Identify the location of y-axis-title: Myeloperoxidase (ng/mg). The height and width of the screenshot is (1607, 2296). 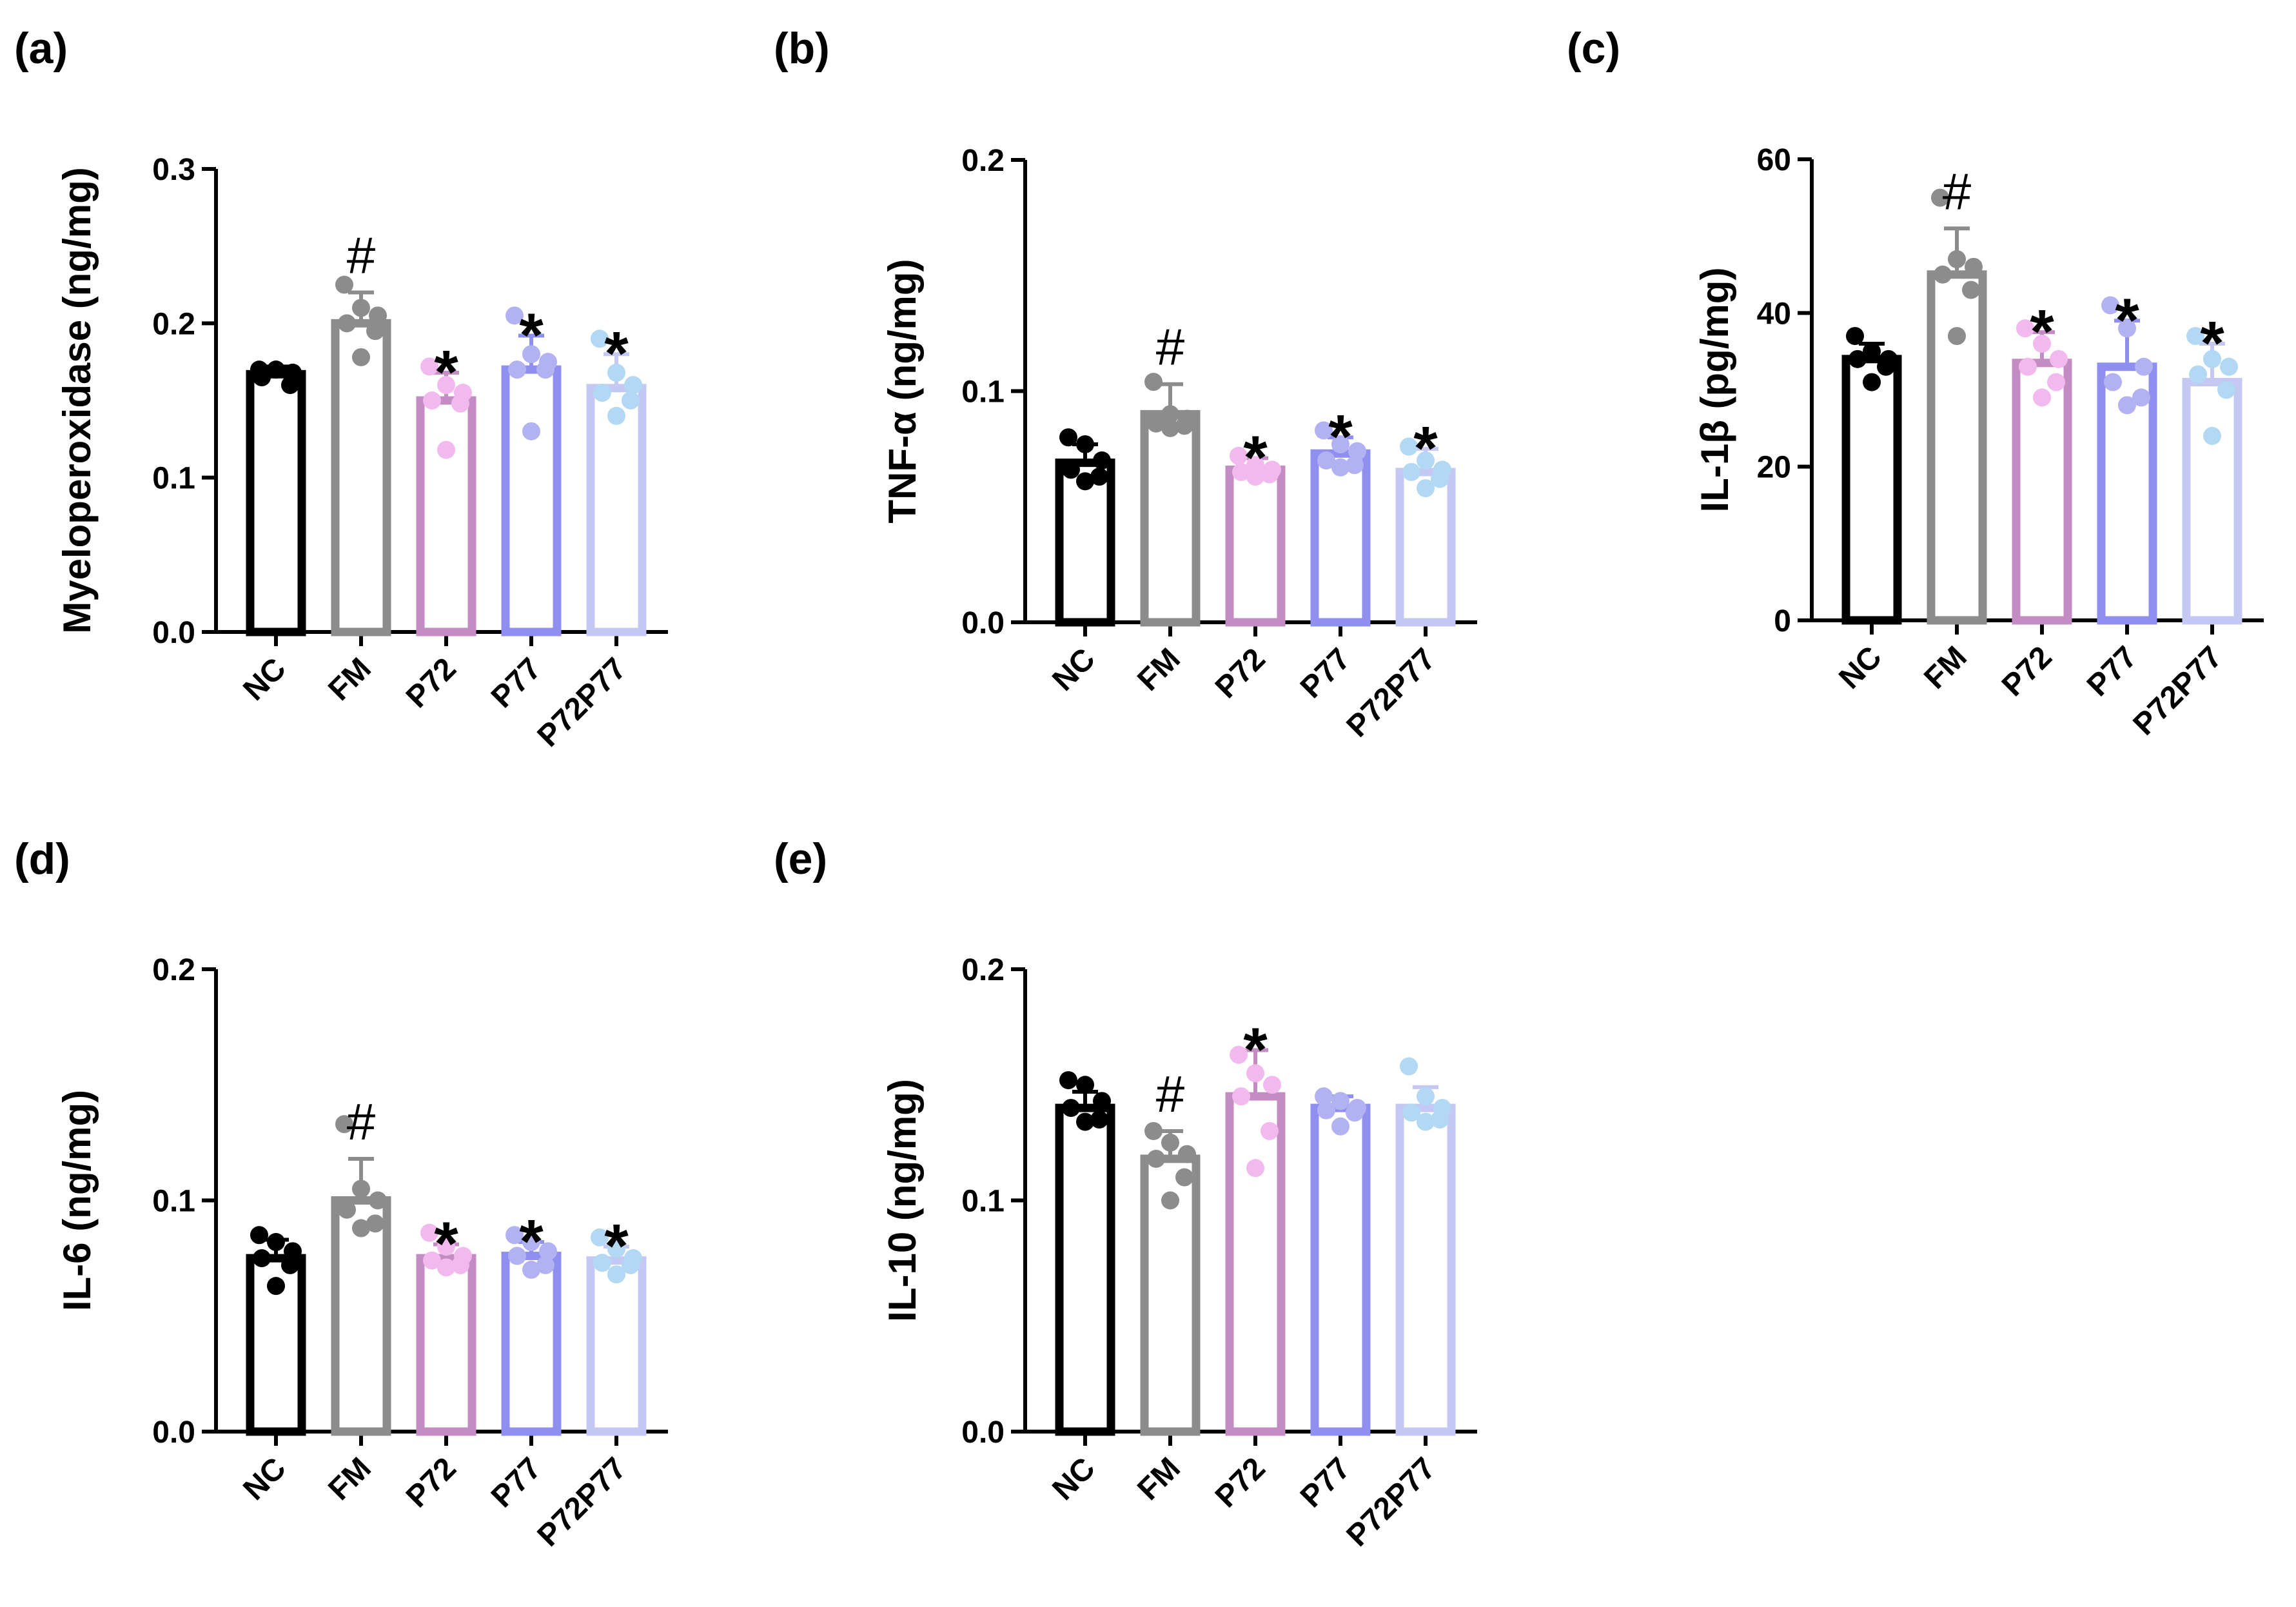
(77, 400).